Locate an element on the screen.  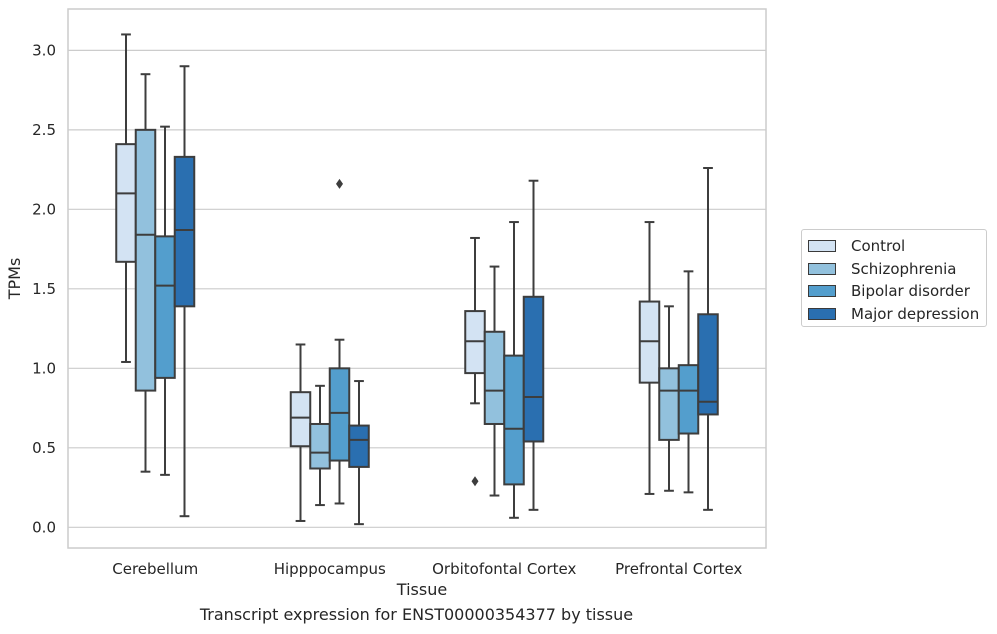
legend-label: Control is located at coordinates (878, 246).